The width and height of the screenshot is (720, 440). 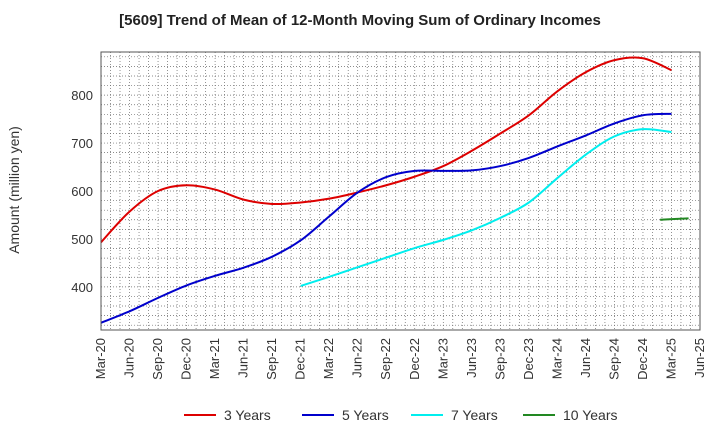 What do you see at coordinates (365, 415) in the screenshot?
I see `legend-label: 5 Years` at bounding box center [365, 415].